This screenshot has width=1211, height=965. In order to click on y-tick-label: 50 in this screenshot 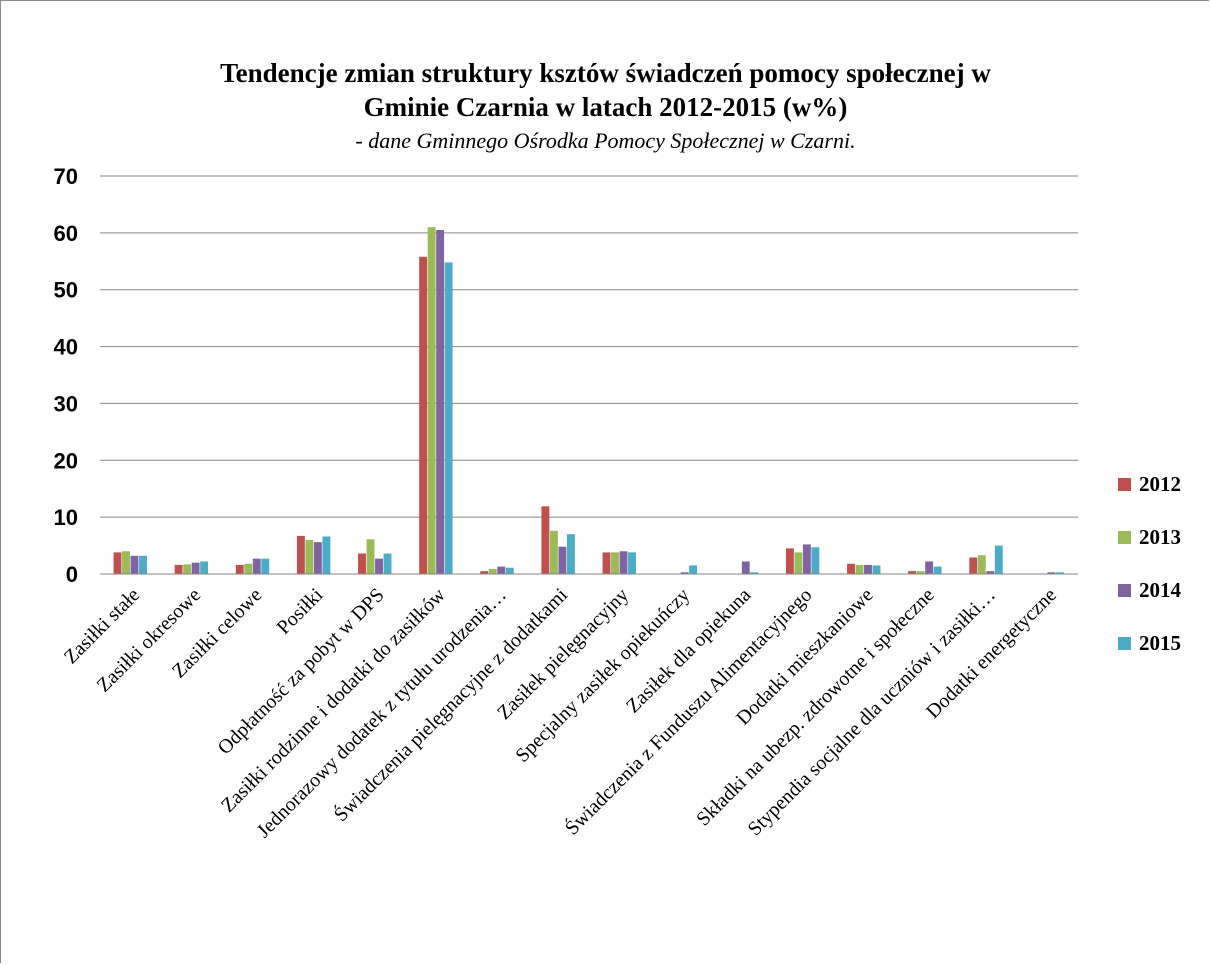, I will do `click(66, 290)`.